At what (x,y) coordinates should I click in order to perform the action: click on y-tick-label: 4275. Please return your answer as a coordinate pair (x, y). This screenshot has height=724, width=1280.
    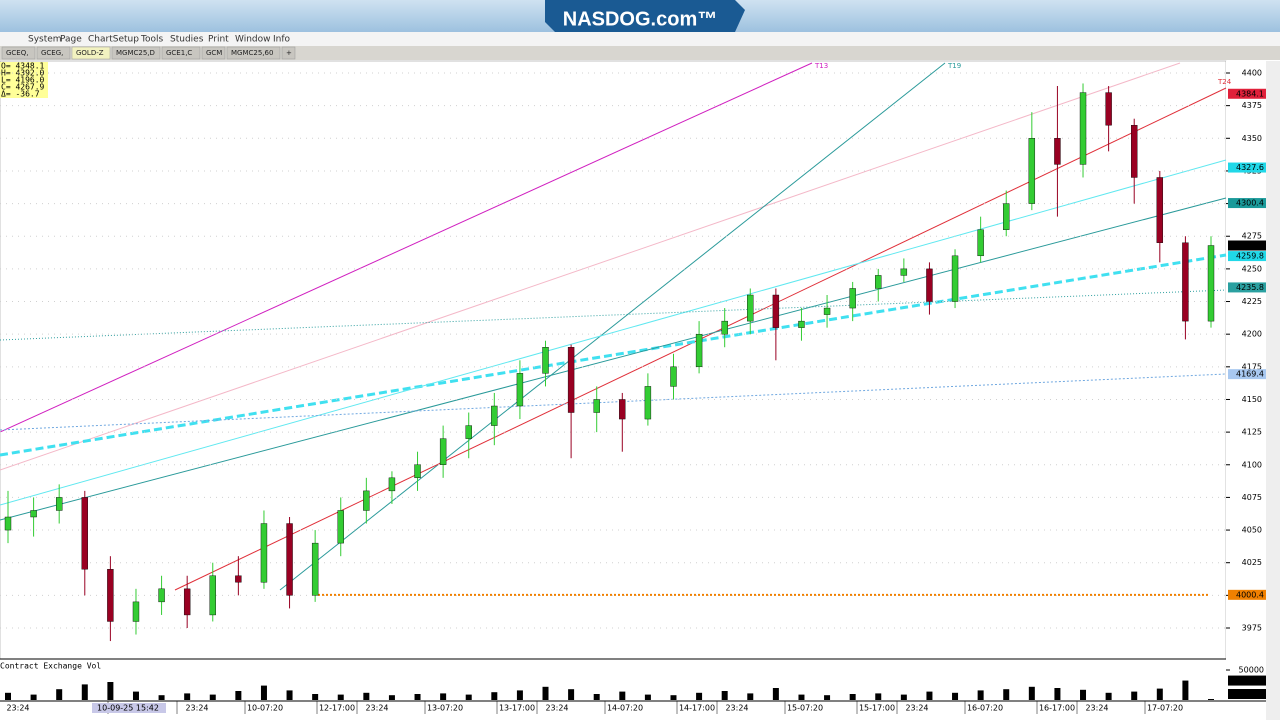
    Looking at the image, I should click on (1252, 236).